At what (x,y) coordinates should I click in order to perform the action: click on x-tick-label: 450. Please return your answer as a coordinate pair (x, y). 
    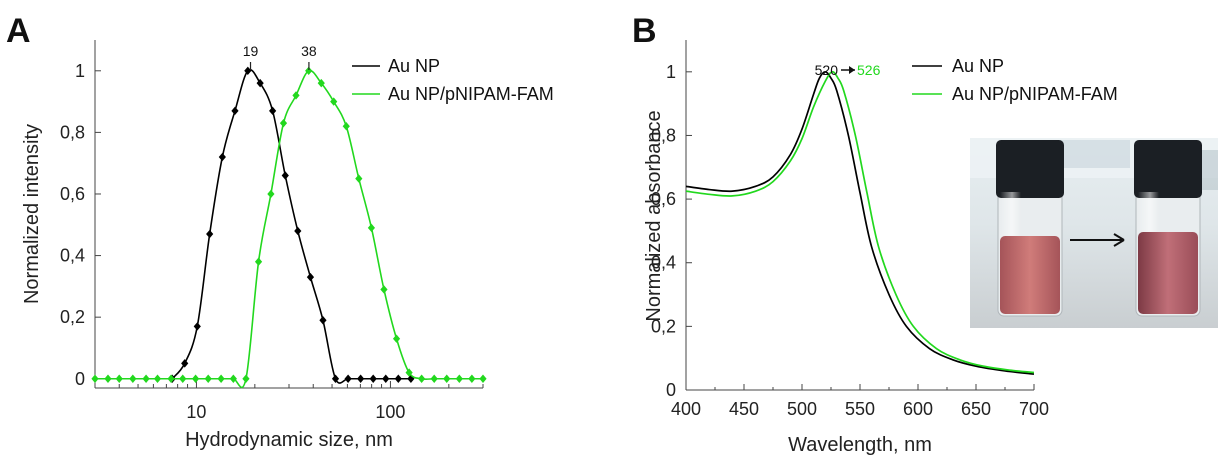
    Looking at the image, I should click on (744, 409).